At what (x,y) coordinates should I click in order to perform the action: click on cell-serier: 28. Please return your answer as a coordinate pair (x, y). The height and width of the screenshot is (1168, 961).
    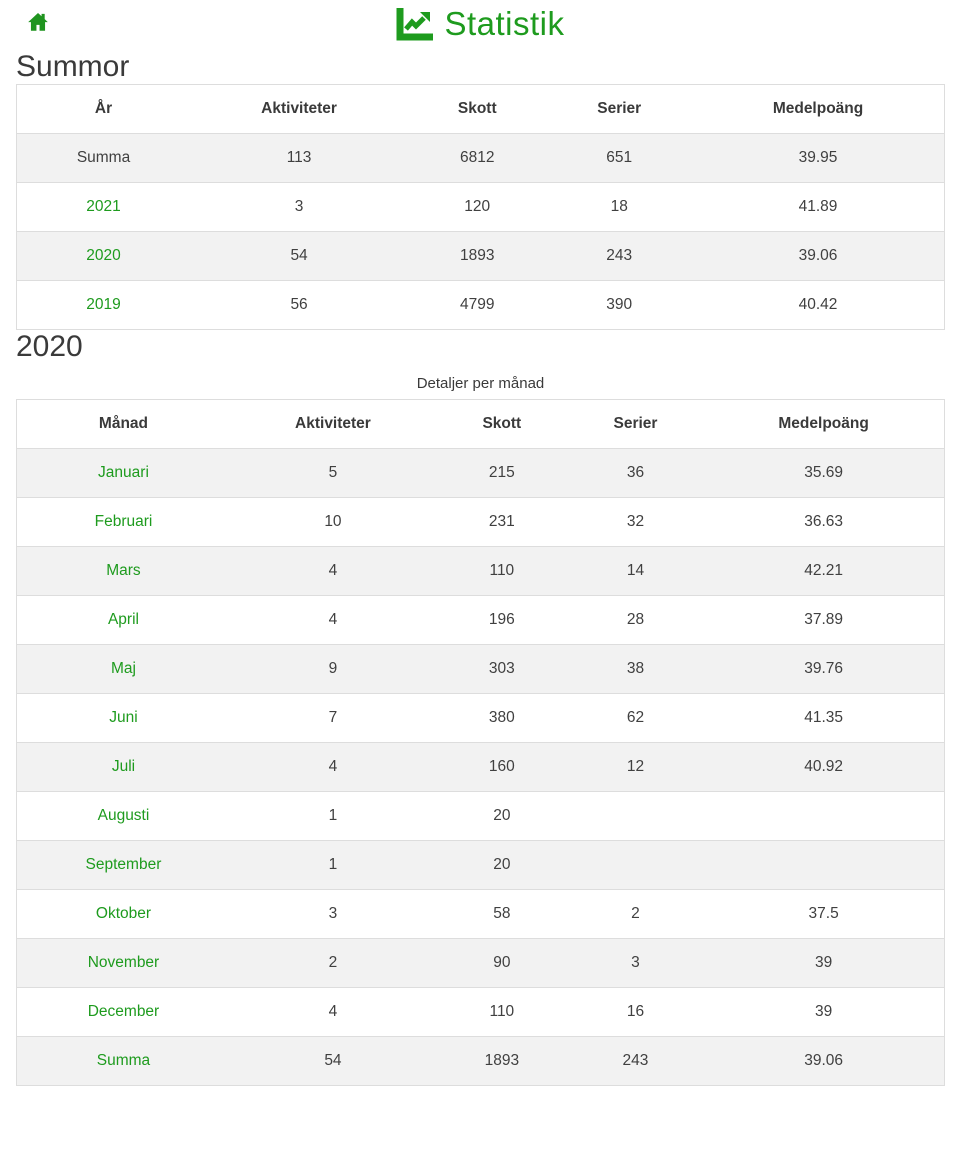
    Looking at the image, I should click on (635, 620).